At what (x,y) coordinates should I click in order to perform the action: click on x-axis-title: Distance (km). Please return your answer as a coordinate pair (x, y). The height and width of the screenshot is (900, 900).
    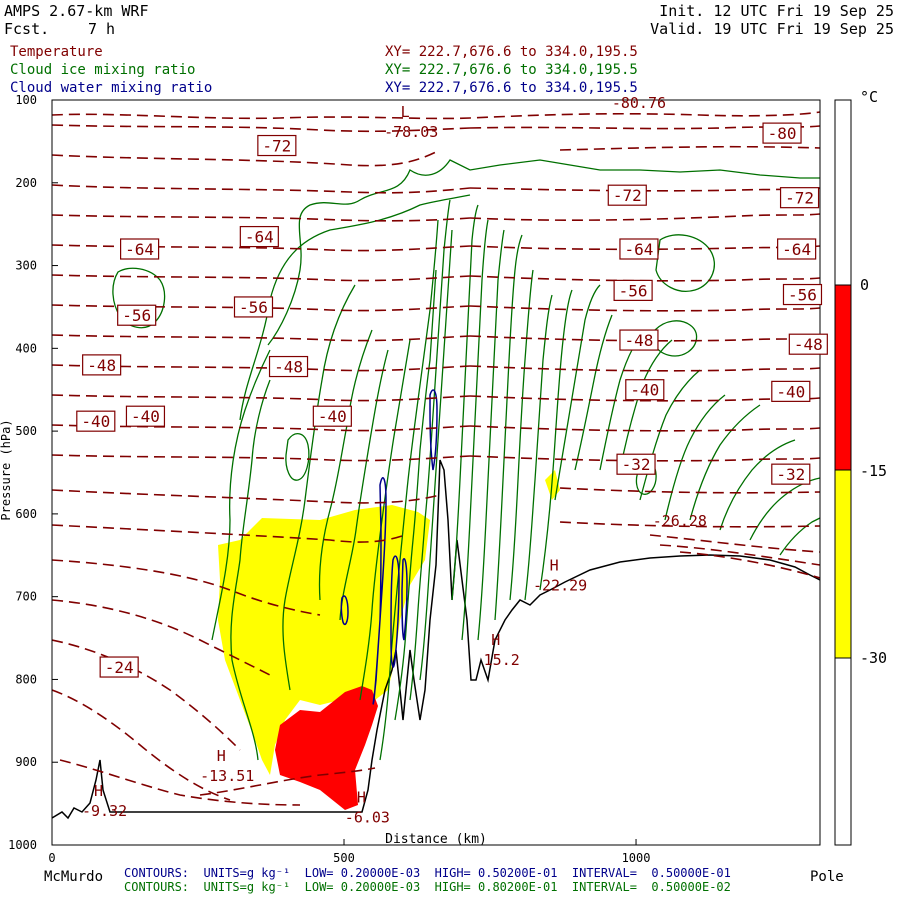
    Looking at the image, I should click on (436, 839).